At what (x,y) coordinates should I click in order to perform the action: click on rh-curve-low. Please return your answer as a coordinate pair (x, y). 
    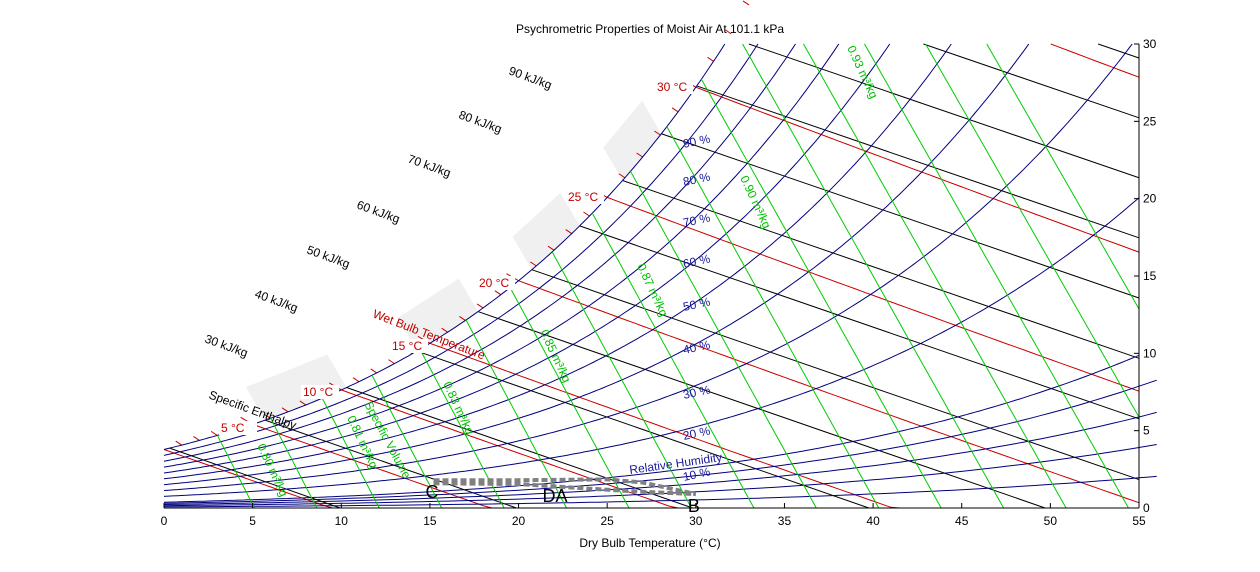
    Looking at the image, I should click on (660, 491).